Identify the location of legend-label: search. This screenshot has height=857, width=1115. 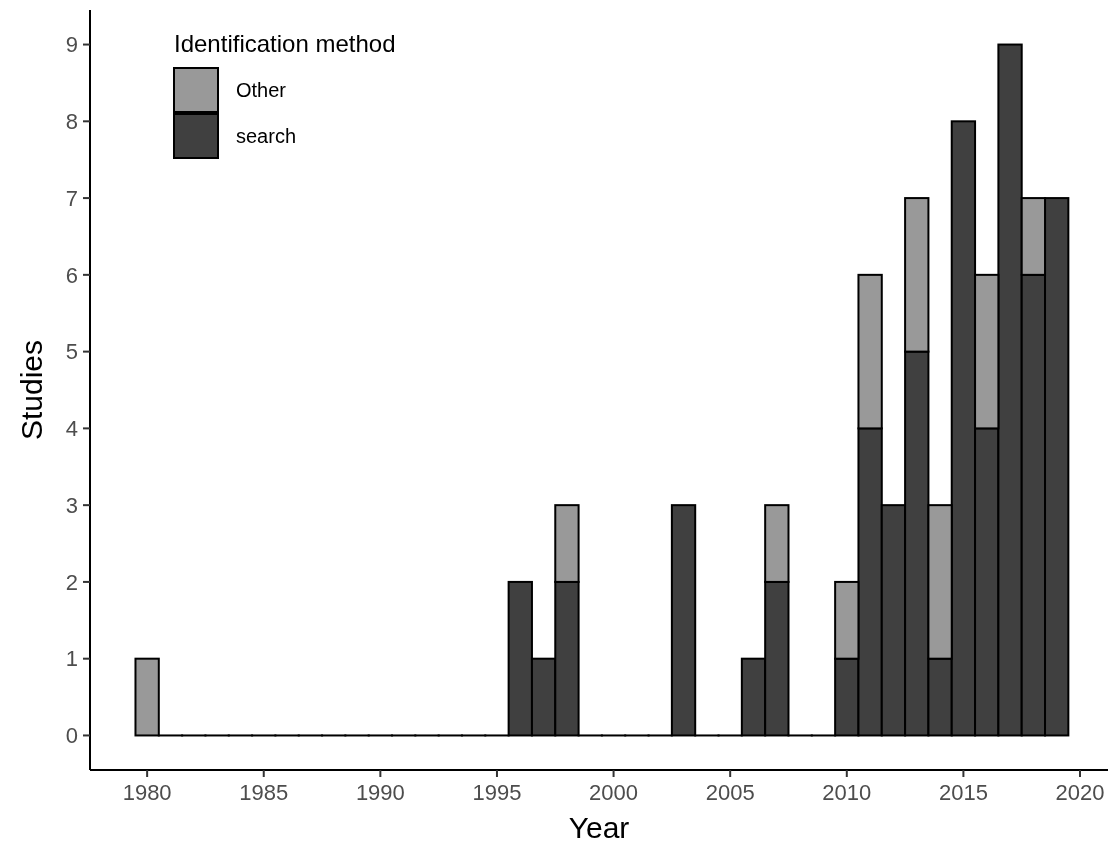
(266, 136).